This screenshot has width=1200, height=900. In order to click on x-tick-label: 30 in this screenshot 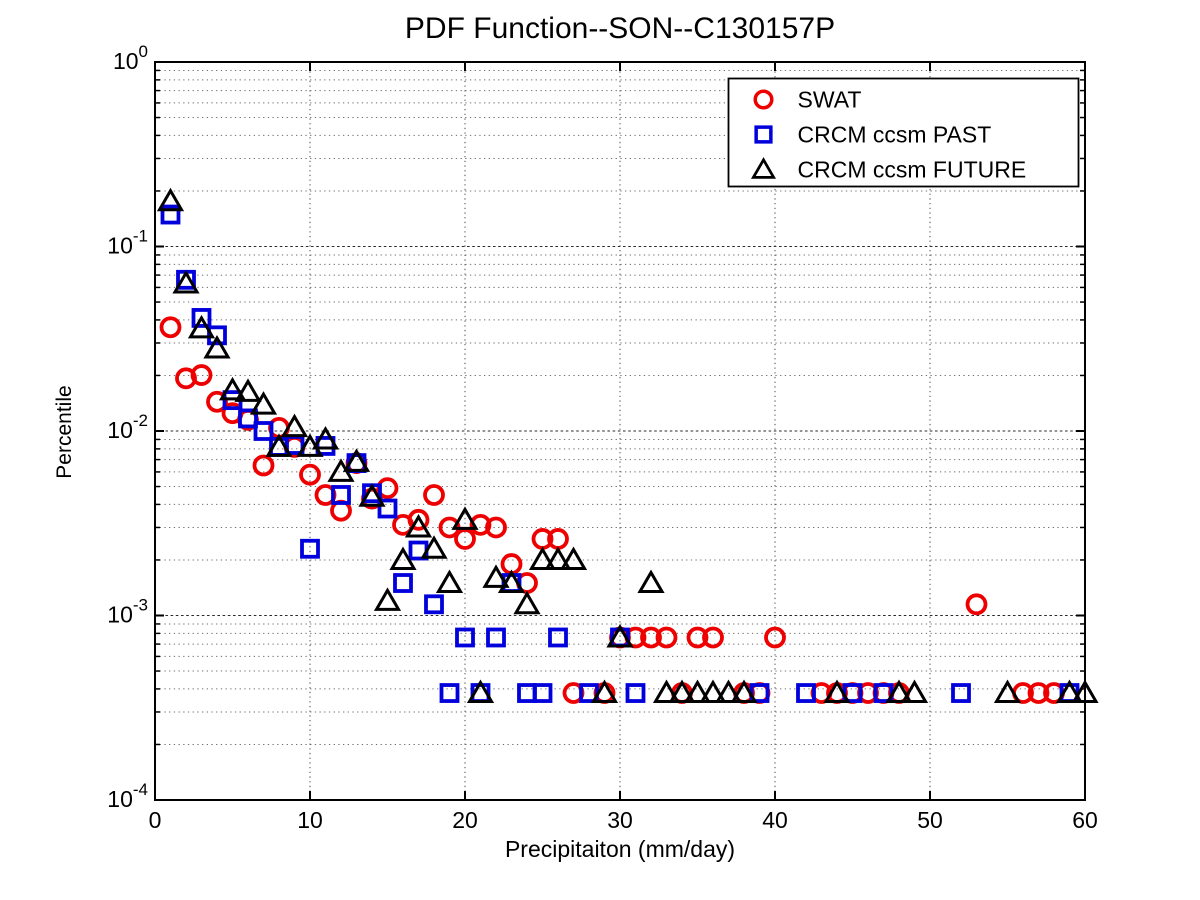, I will do `click(620, 820)`.